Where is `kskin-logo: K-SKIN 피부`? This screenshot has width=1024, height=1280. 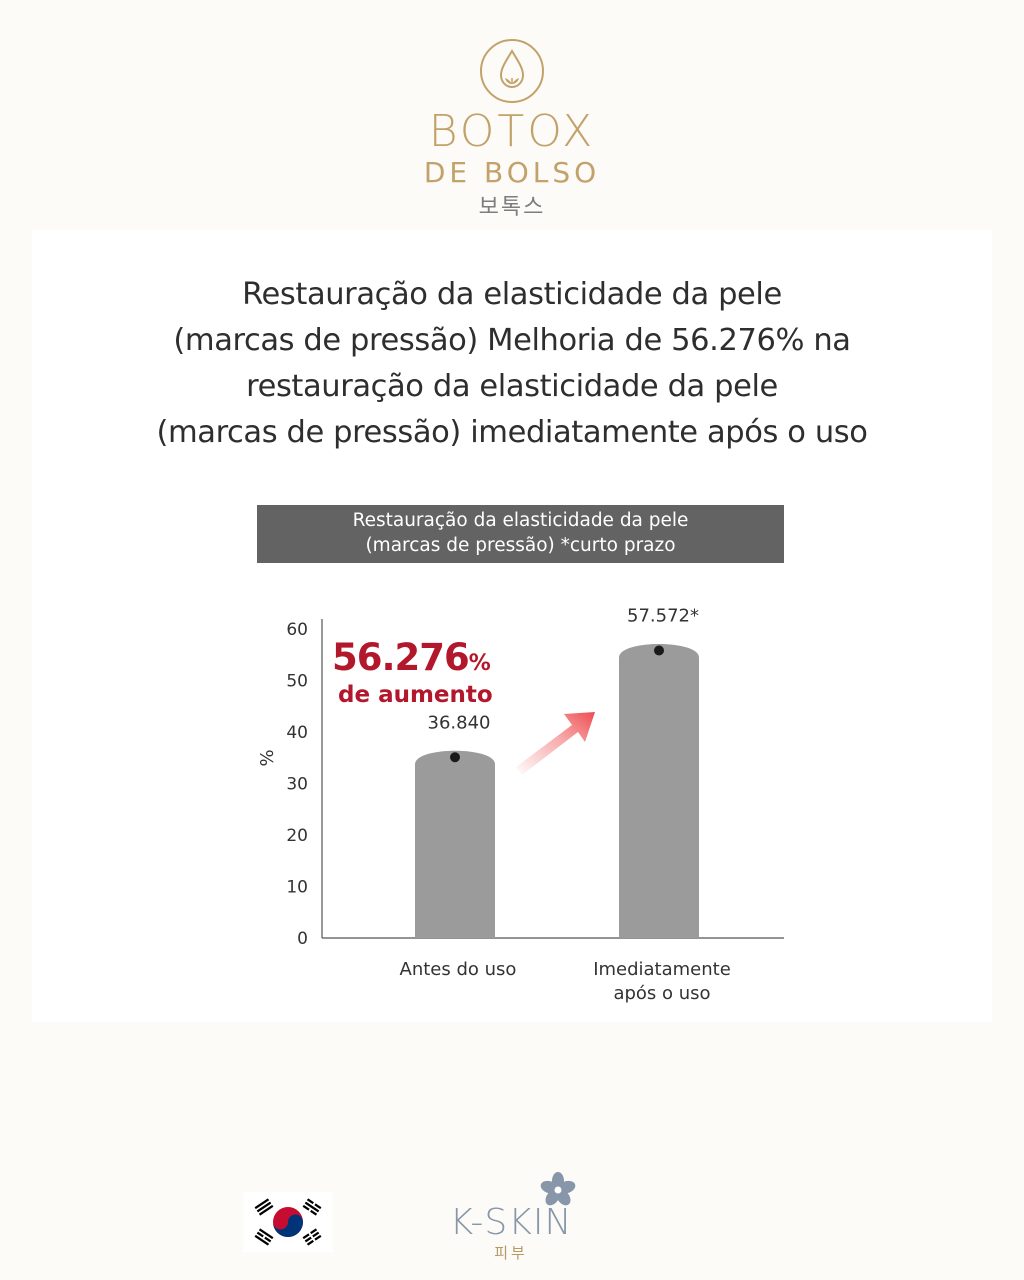
kskin-logo: K-SKIN 피부 is located at coordinates (511, 1217).